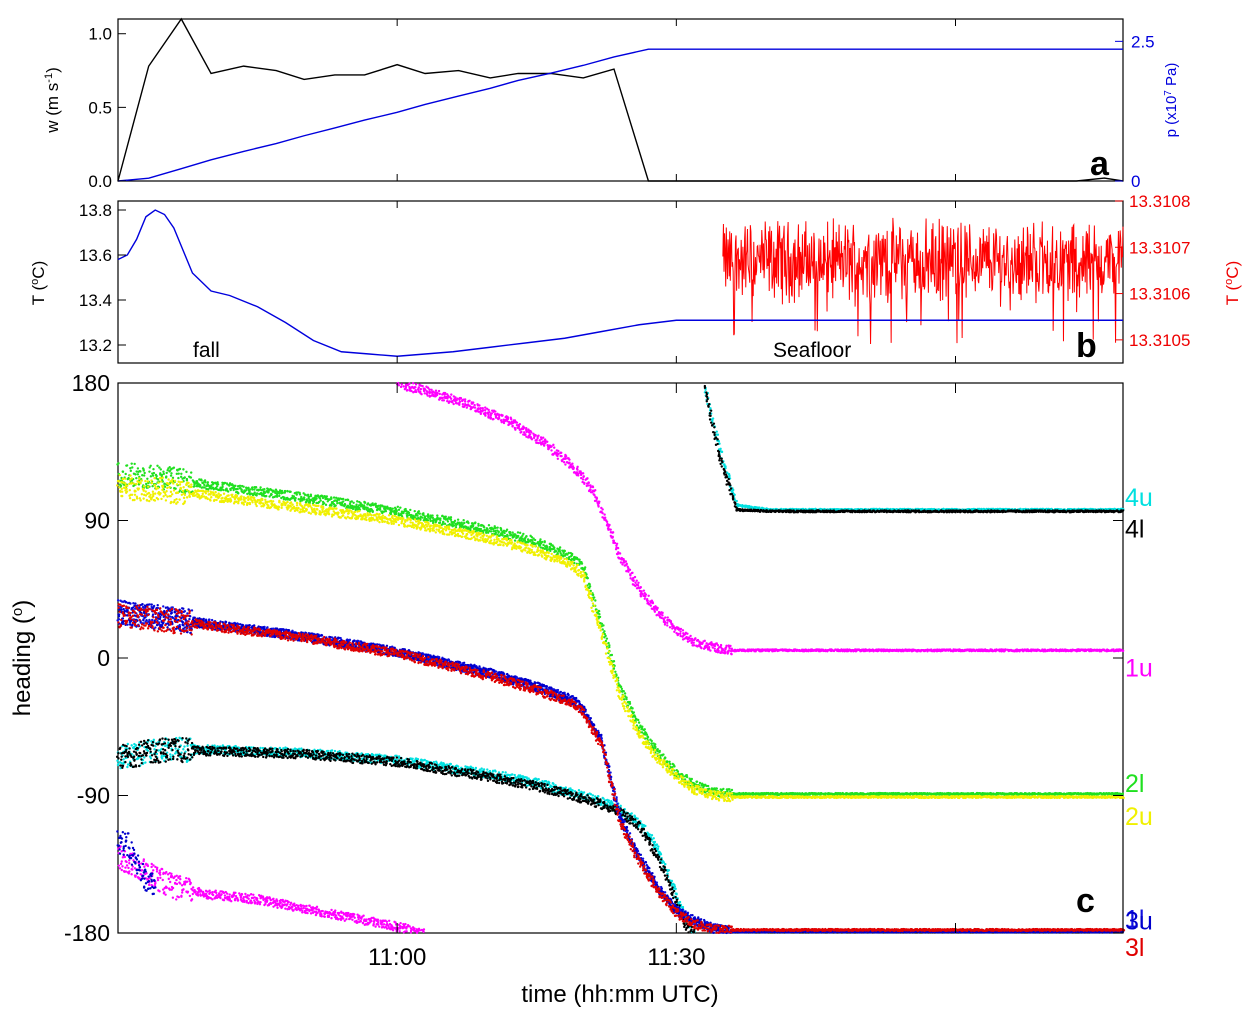 This screenshot has height=1024, width=1252. What do you see at coordinates (1100, 164) in the screenshot?
I see `panel-a-label: a` at bounding box center [1100, 164].